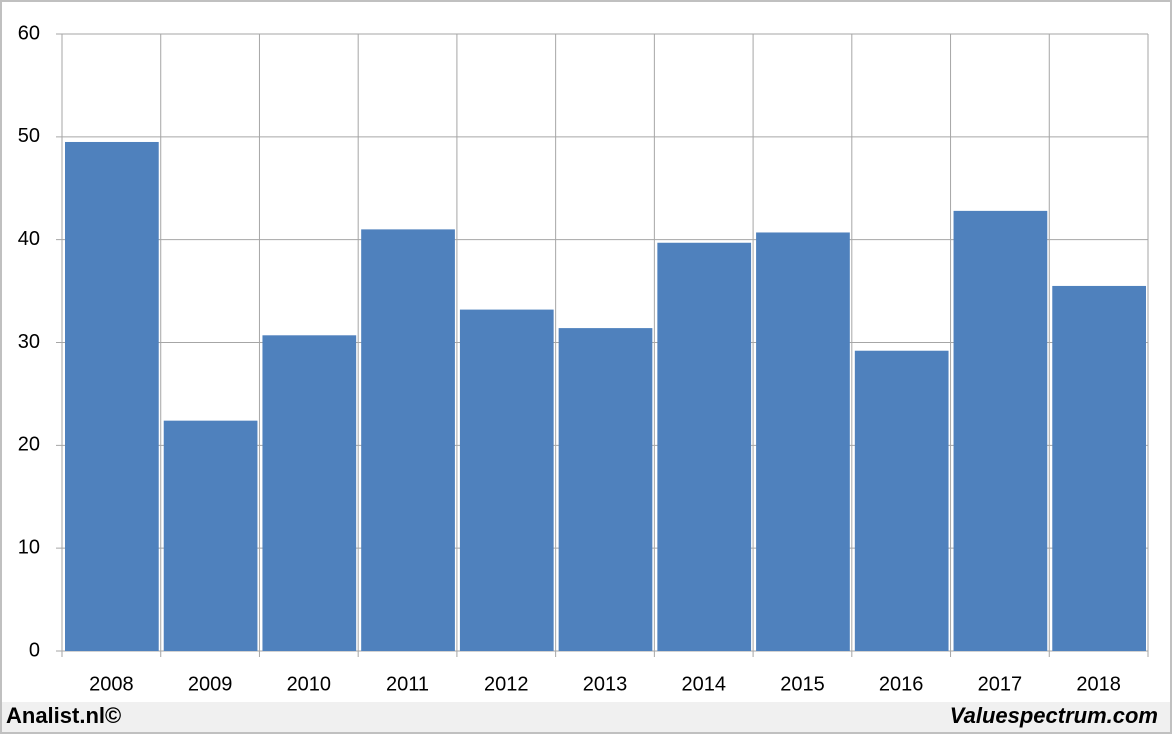  What do you see at coordinates (111, 684) in the screenshot?
I see `x-tick-label: 2008` at bounding box center [111, 684].